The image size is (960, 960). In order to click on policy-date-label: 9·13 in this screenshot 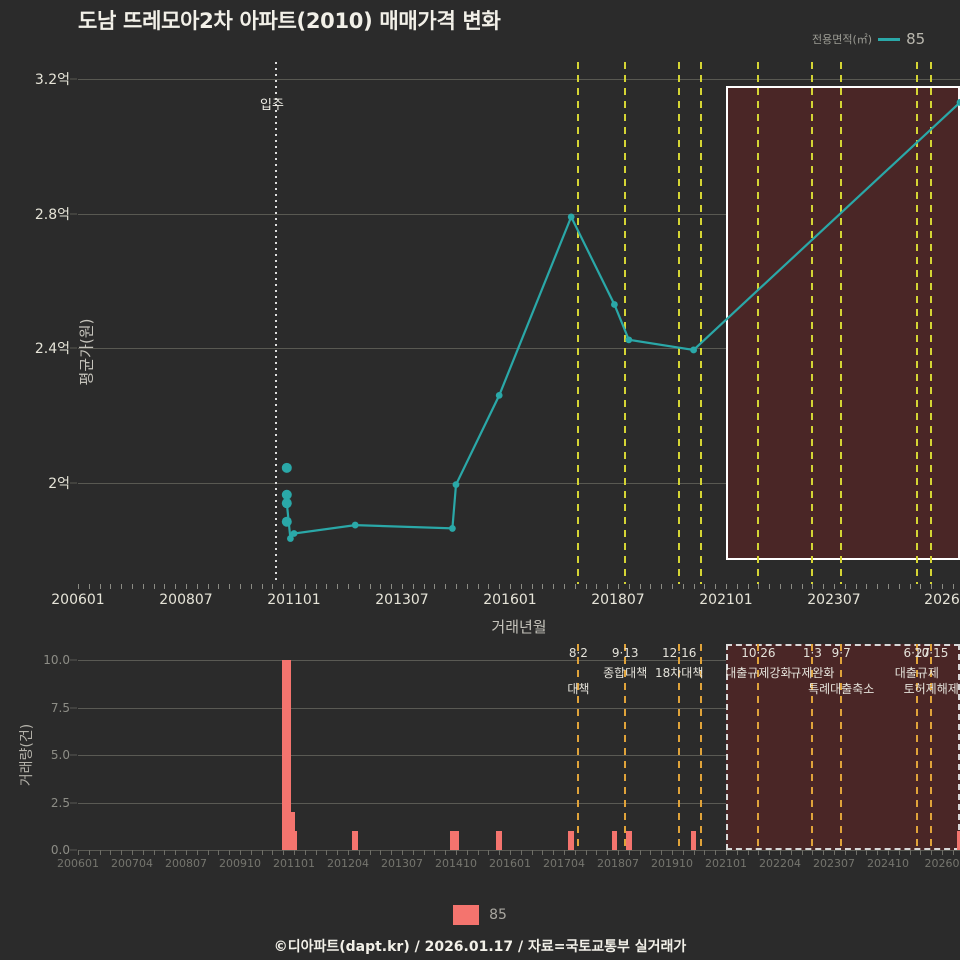, I will do `click(625, 653)`.